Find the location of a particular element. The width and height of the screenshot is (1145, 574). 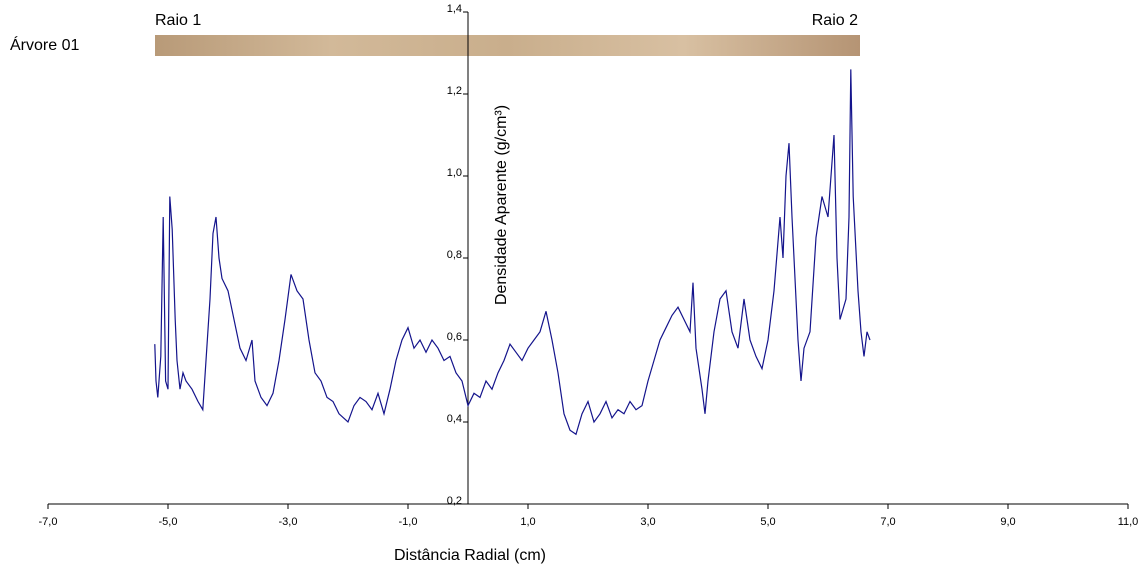

x-tick-label: 1,0 is located at coordinates (527, 522).